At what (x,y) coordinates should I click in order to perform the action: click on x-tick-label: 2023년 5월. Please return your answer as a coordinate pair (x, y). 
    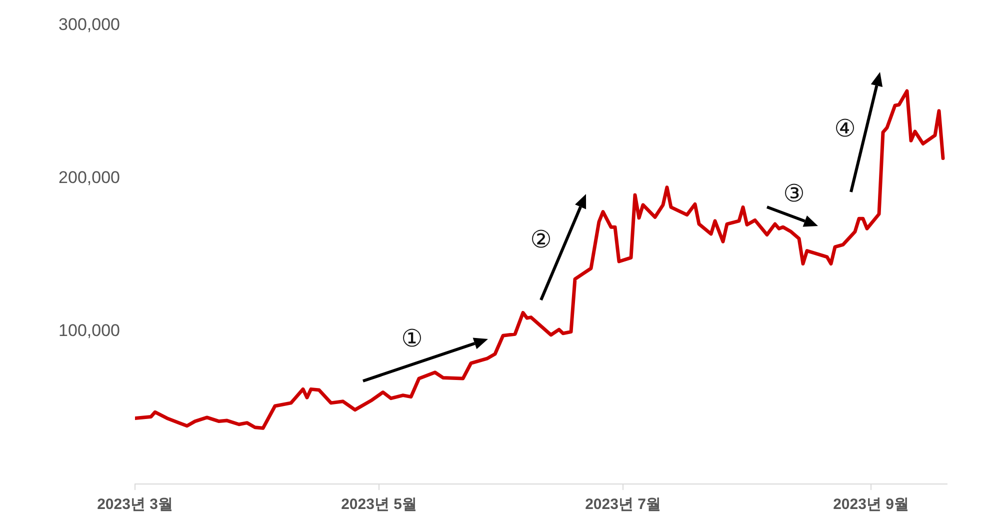
    Looking at the image, I should click on (379, 505).